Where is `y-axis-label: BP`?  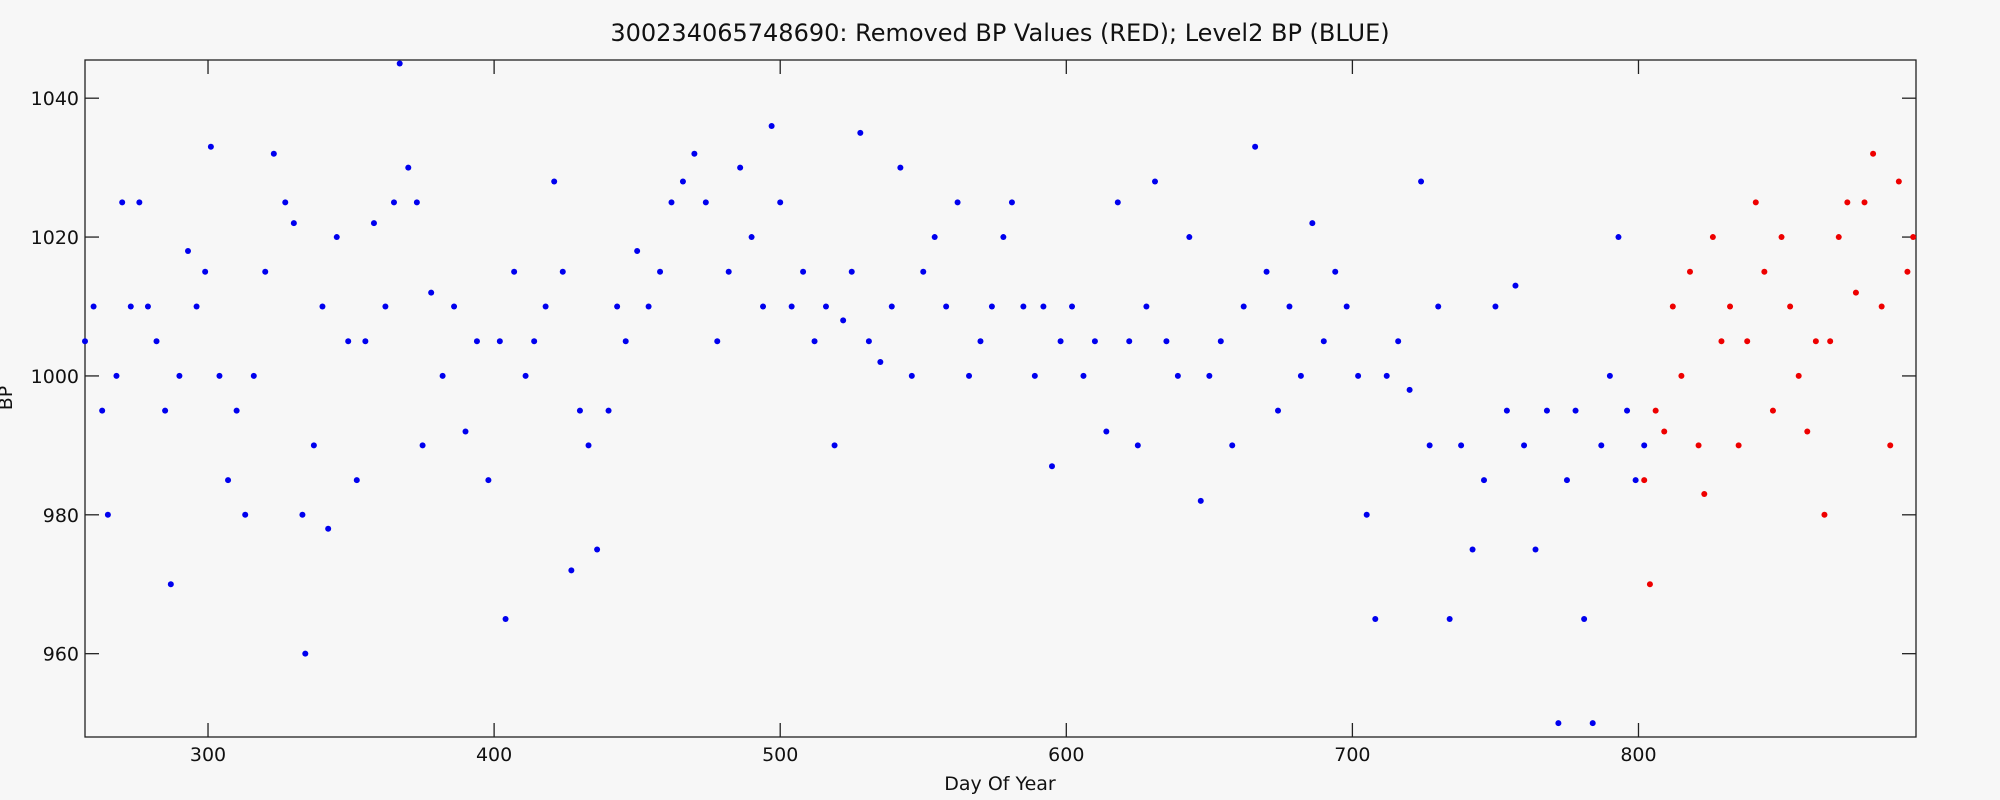 y-axis-label: BP is located at coordinates (8, 398).